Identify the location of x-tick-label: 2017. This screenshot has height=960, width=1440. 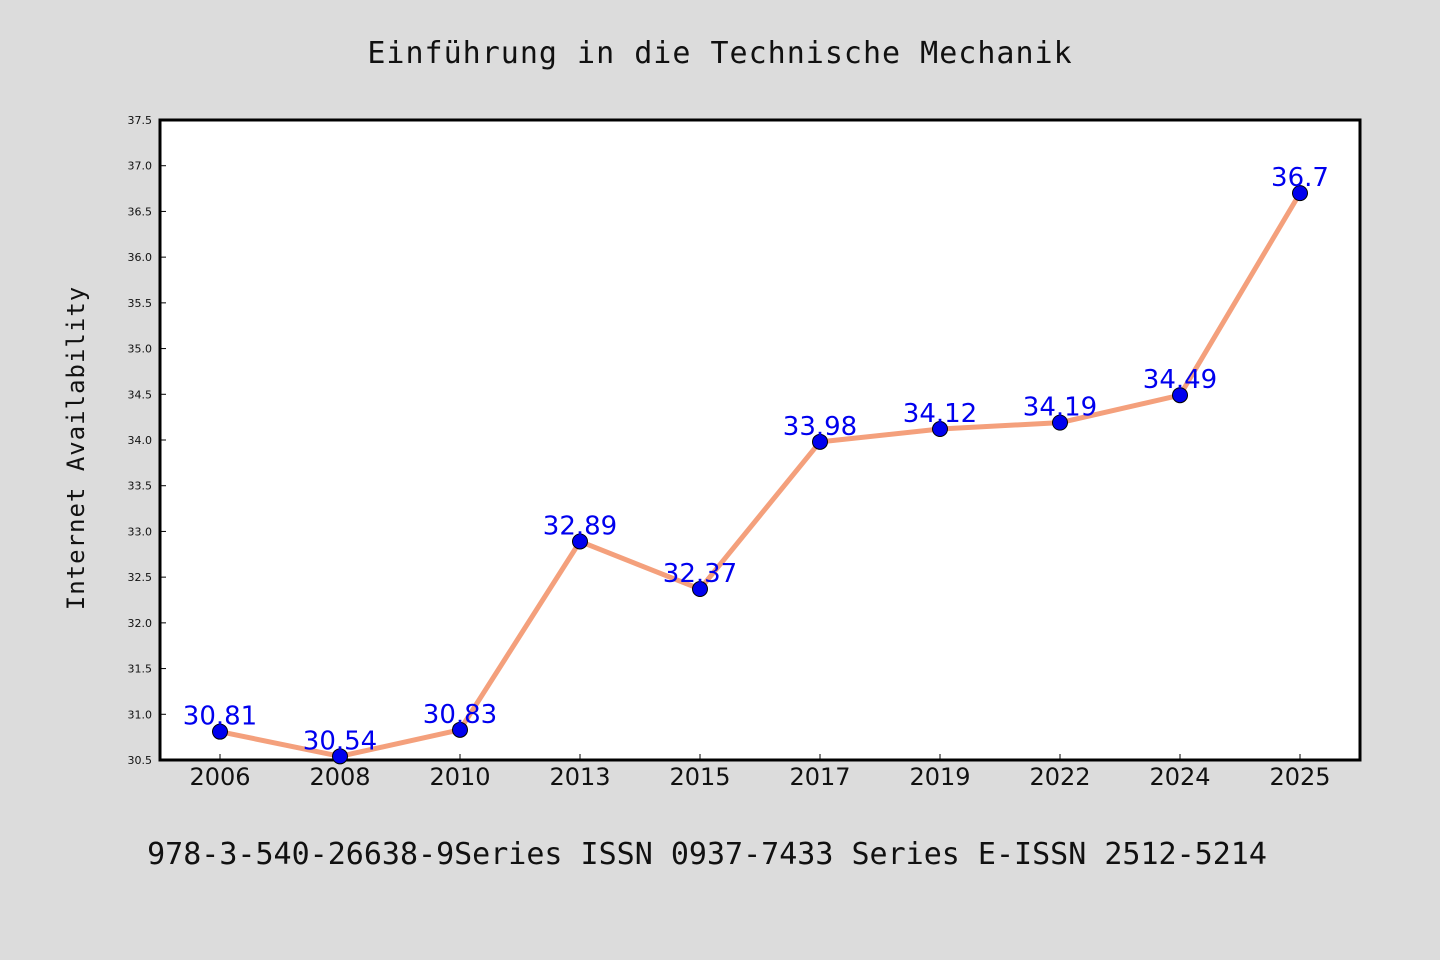
(819, 777).